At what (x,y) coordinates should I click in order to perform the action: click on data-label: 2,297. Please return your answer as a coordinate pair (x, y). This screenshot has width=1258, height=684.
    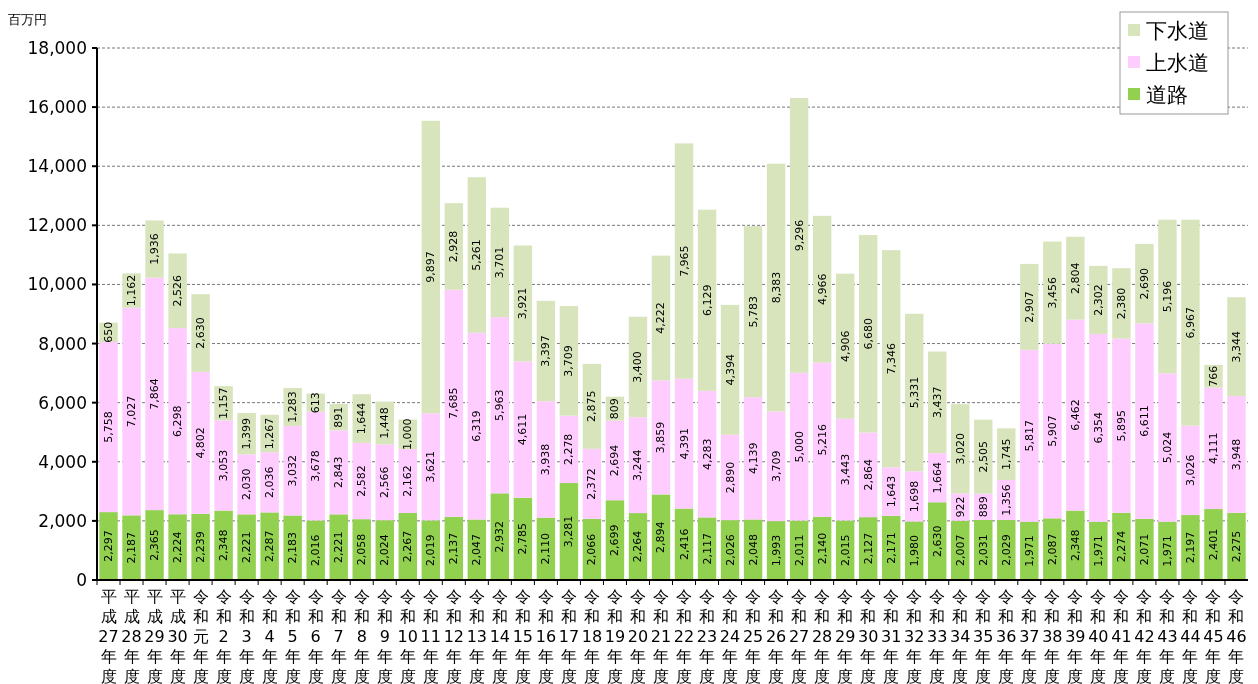
    Looking at the image, I should click on (109, 546).